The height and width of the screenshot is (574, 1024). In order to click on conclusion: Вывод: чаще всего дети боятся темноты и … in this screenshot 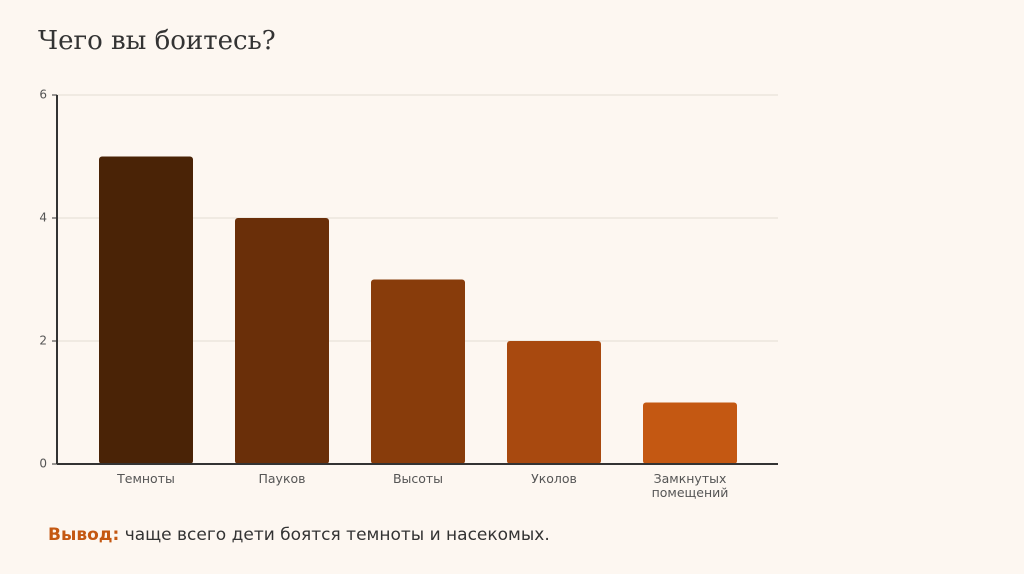, I will do `click(299, 535)`.